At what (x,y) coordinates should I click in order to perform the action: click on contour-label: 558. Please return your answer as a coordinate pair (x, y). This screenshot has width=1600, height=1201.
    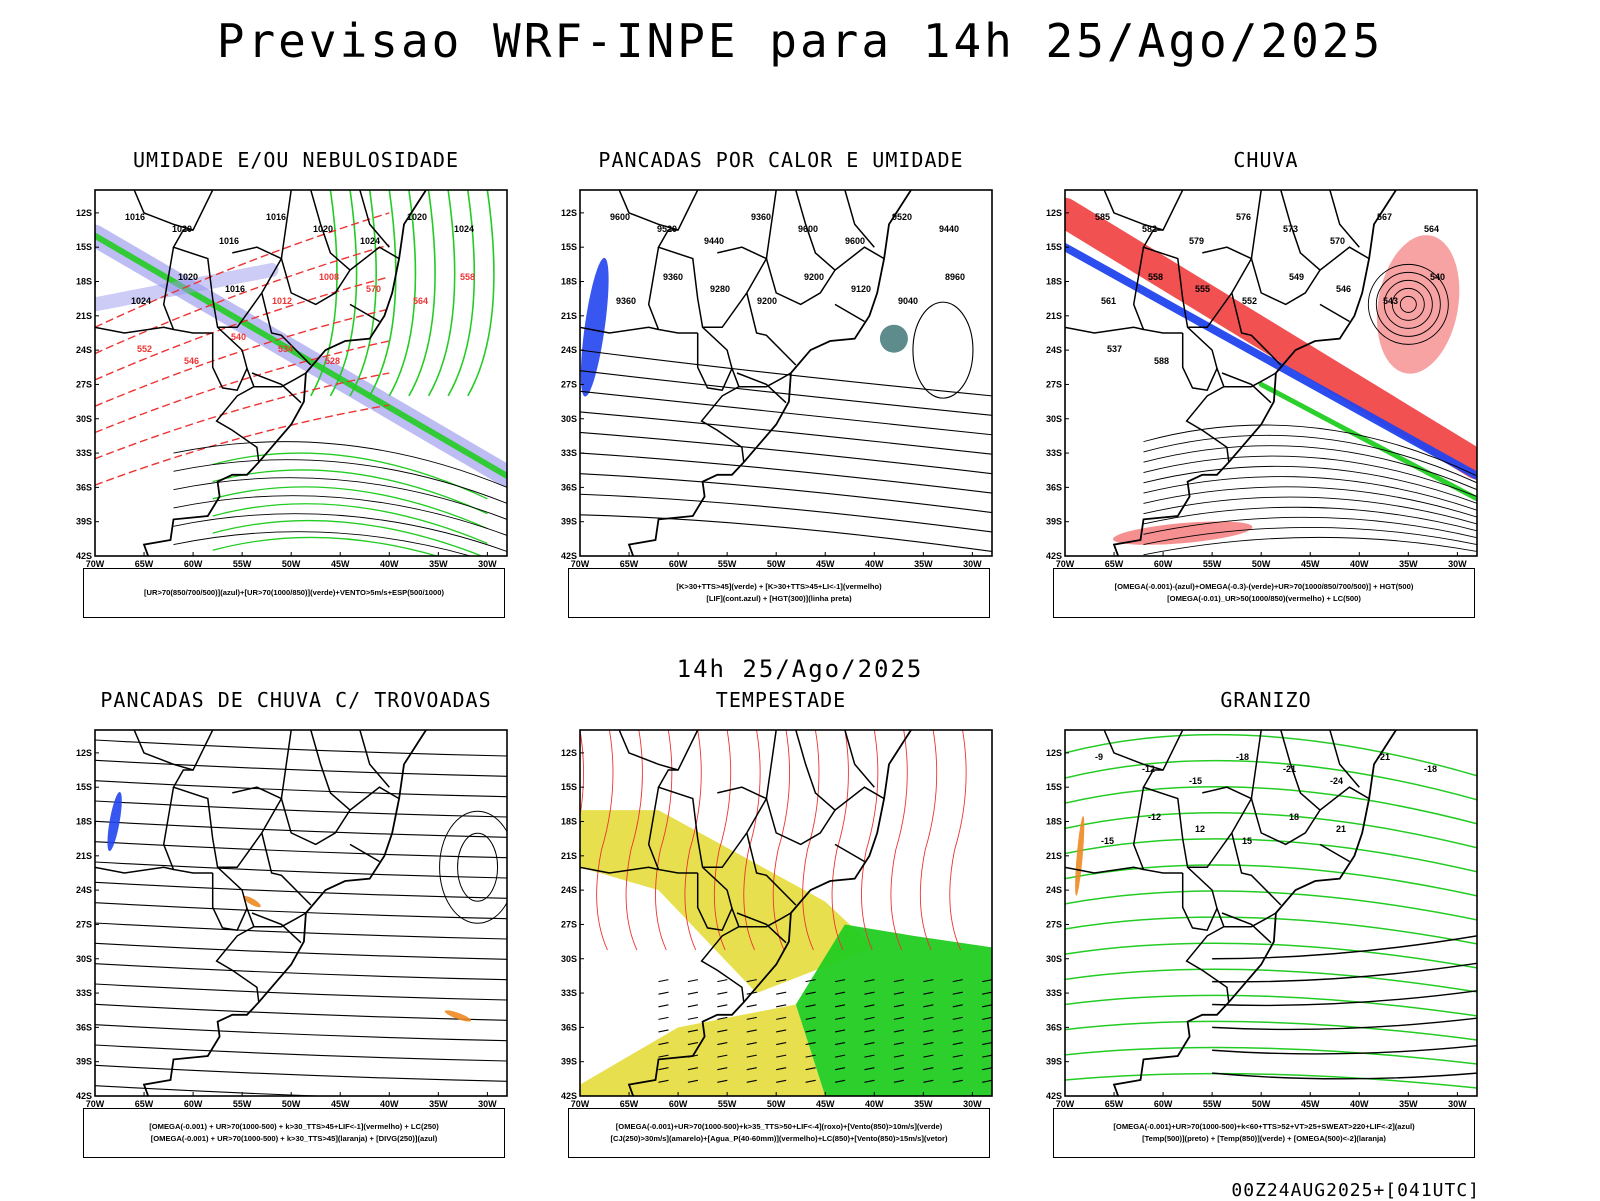
    Looking at the image, I should click on (1155, 277).